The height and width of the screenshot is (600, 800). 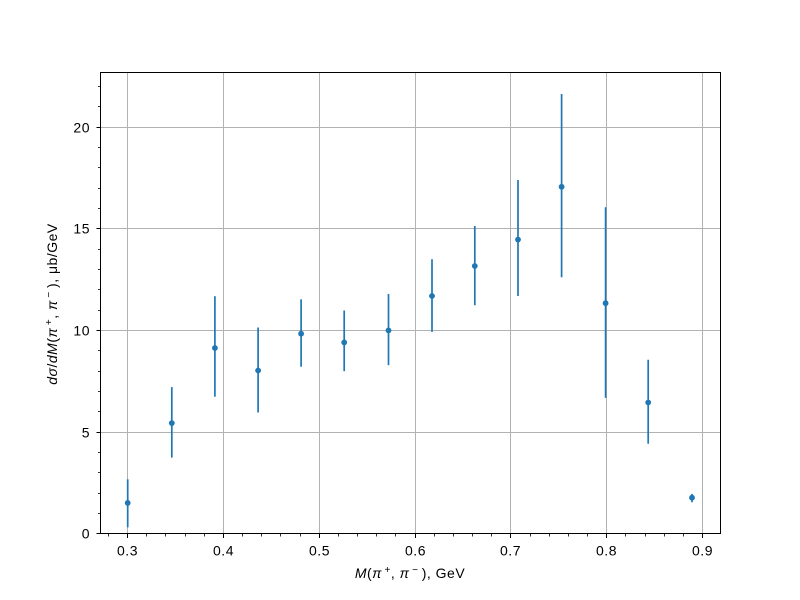 What do you see at coordinates (81, 331) in the screenshot?
I see `svg-text: 10` at bounding box center [81, 331].